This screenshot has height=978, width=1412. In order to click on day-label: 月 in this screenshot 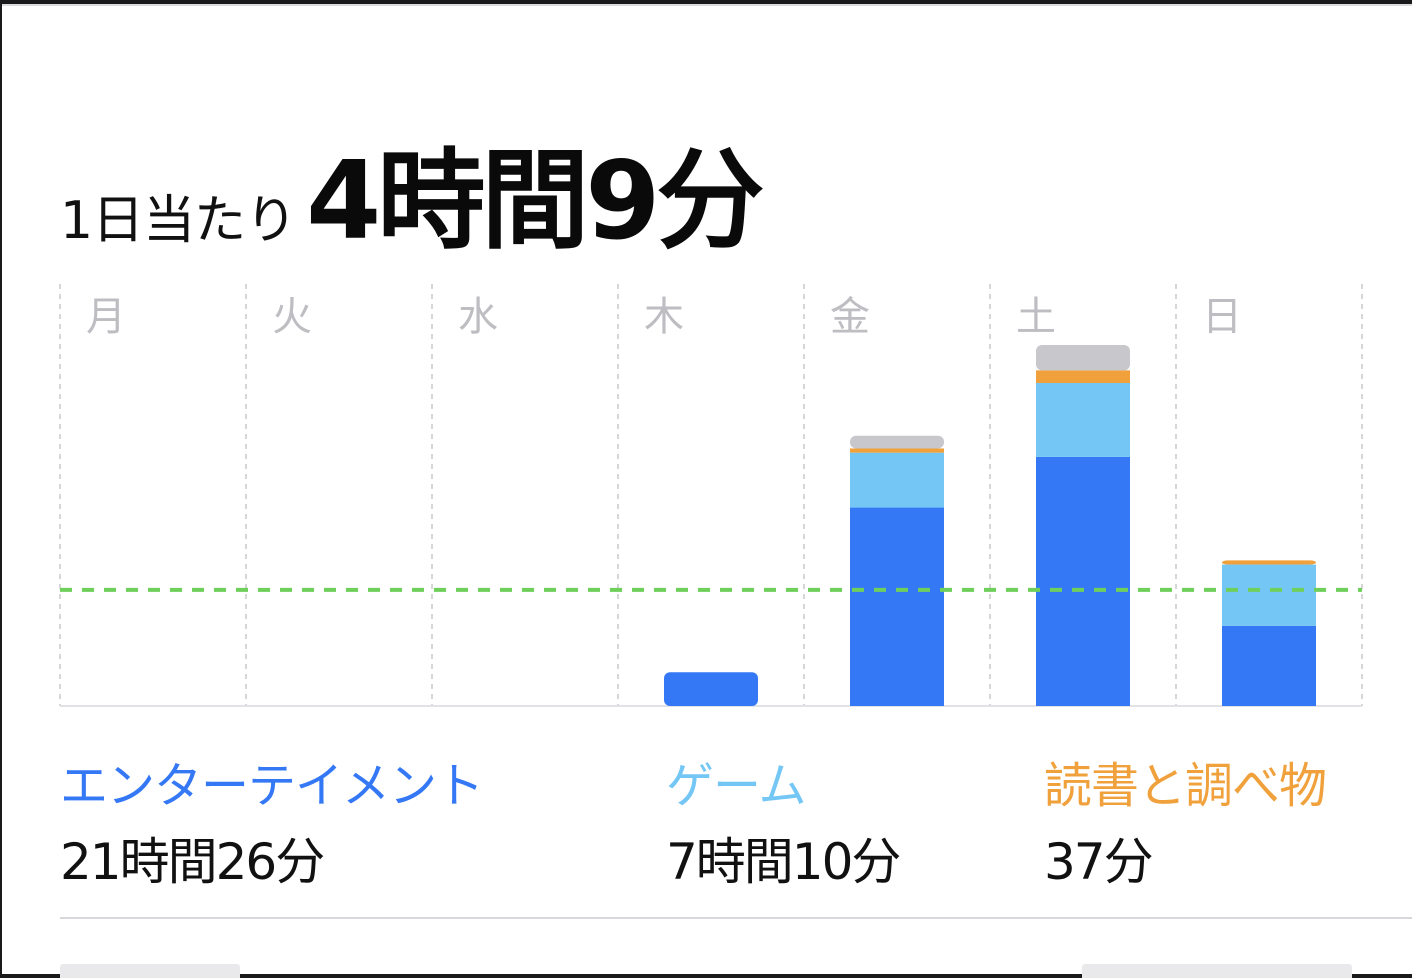, I will do `click(106, 317)`.